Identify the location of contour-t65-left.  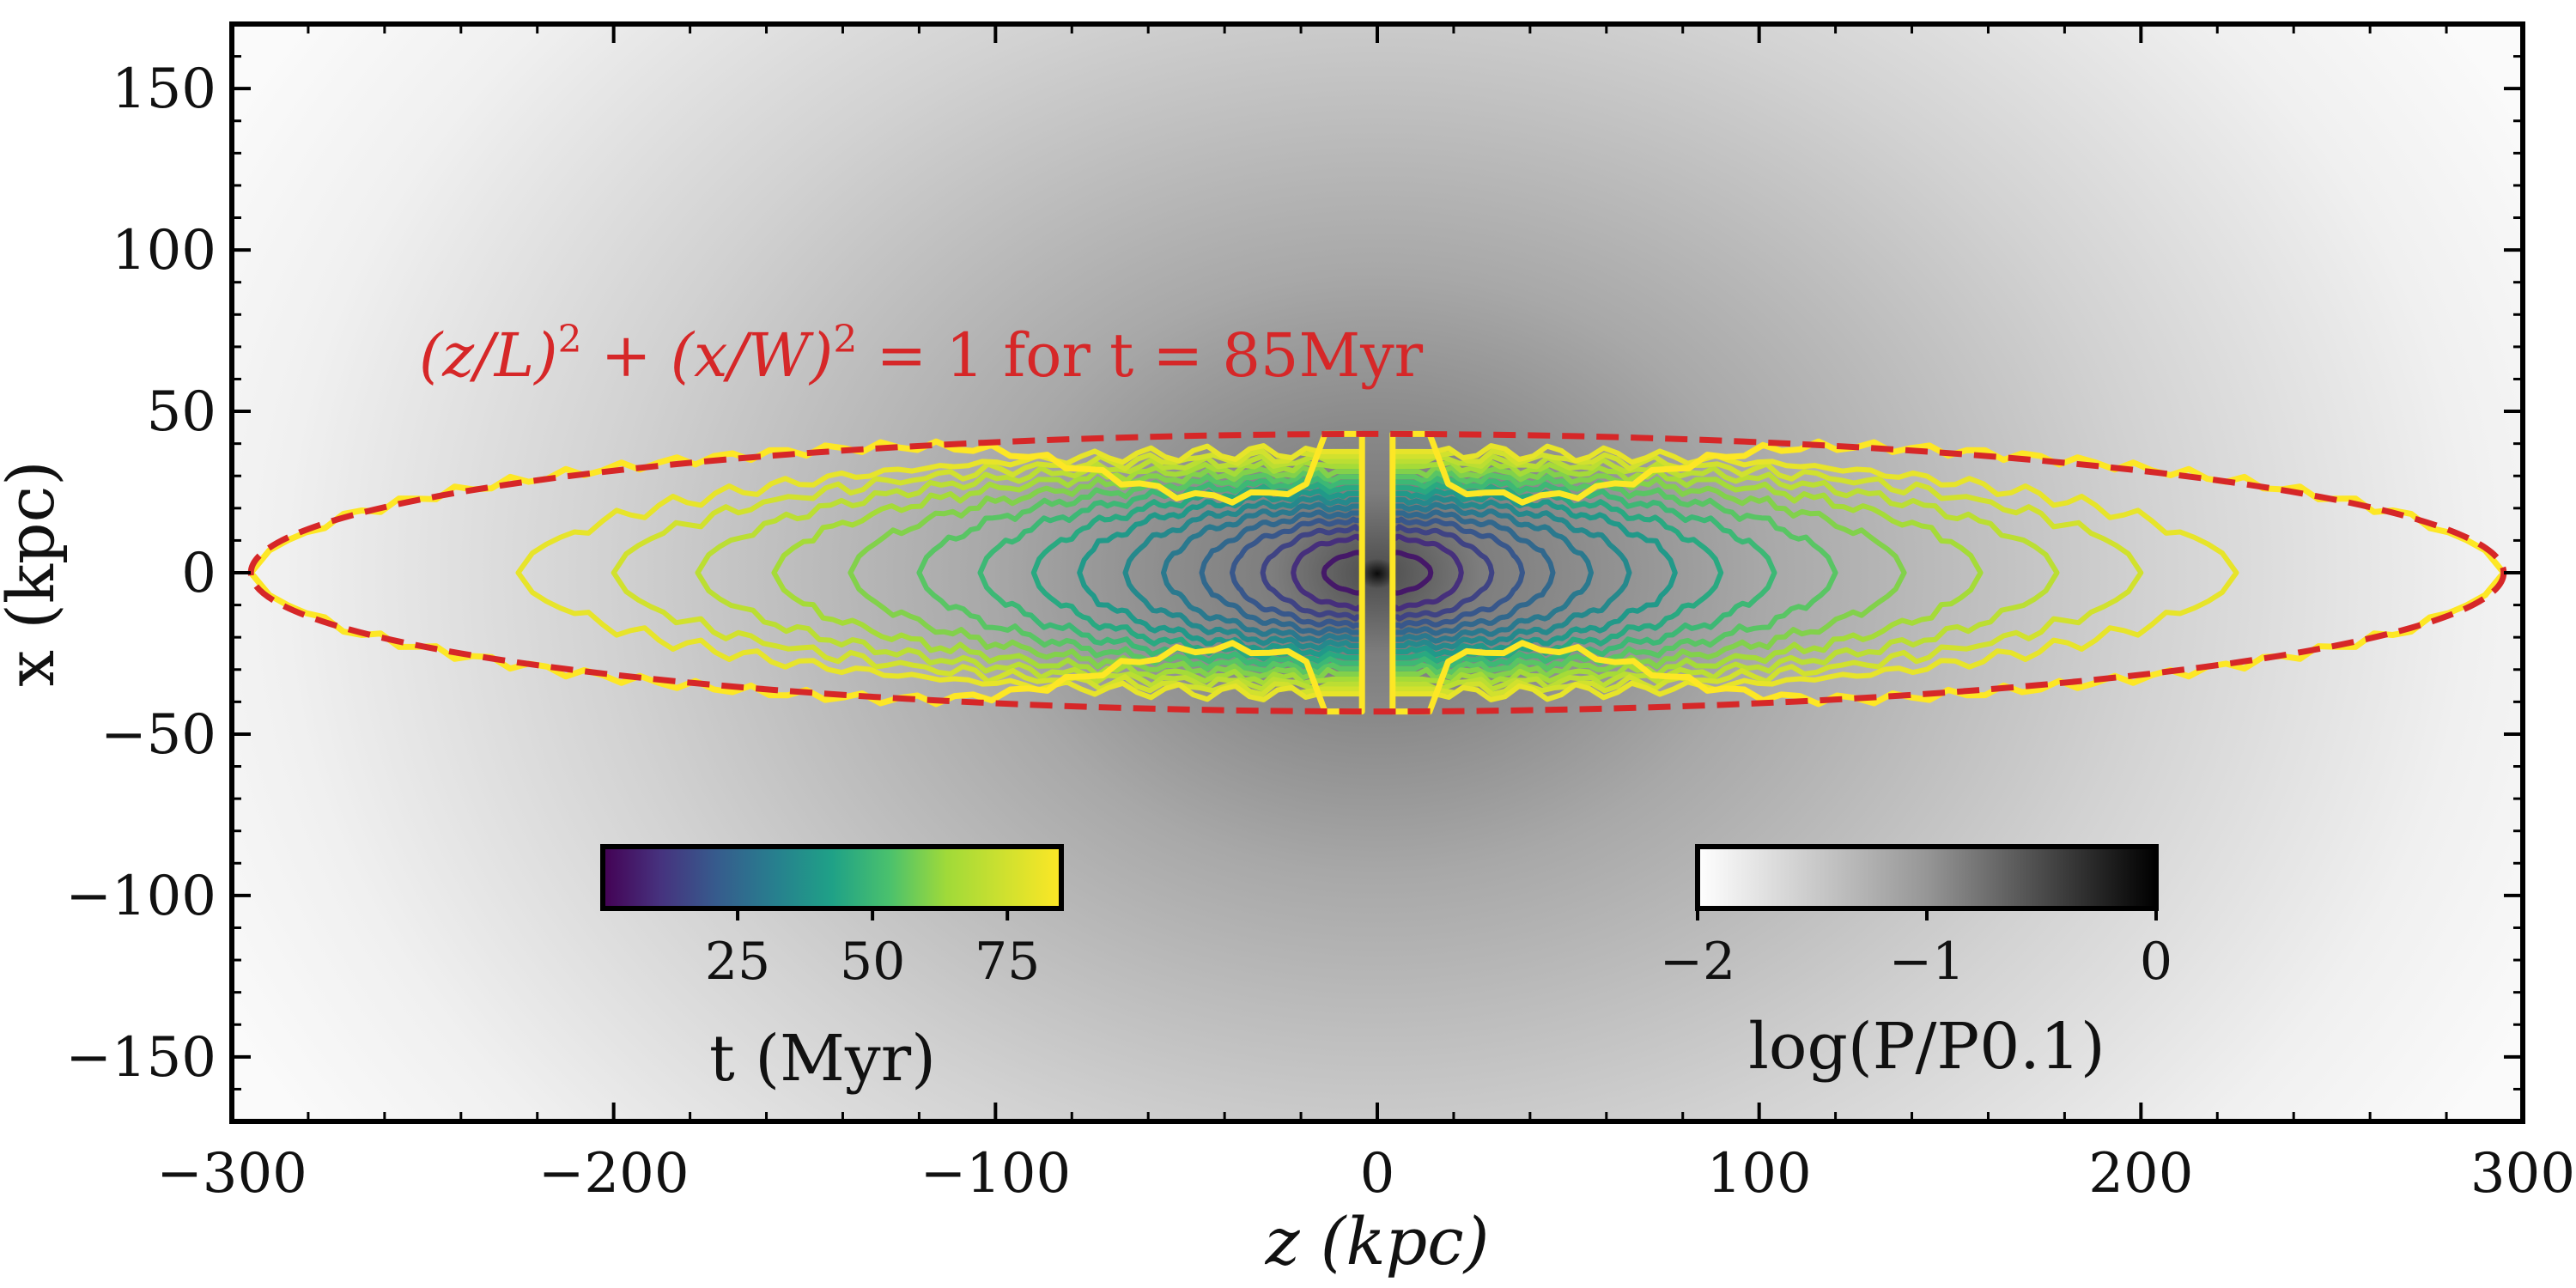
(1068, 573).